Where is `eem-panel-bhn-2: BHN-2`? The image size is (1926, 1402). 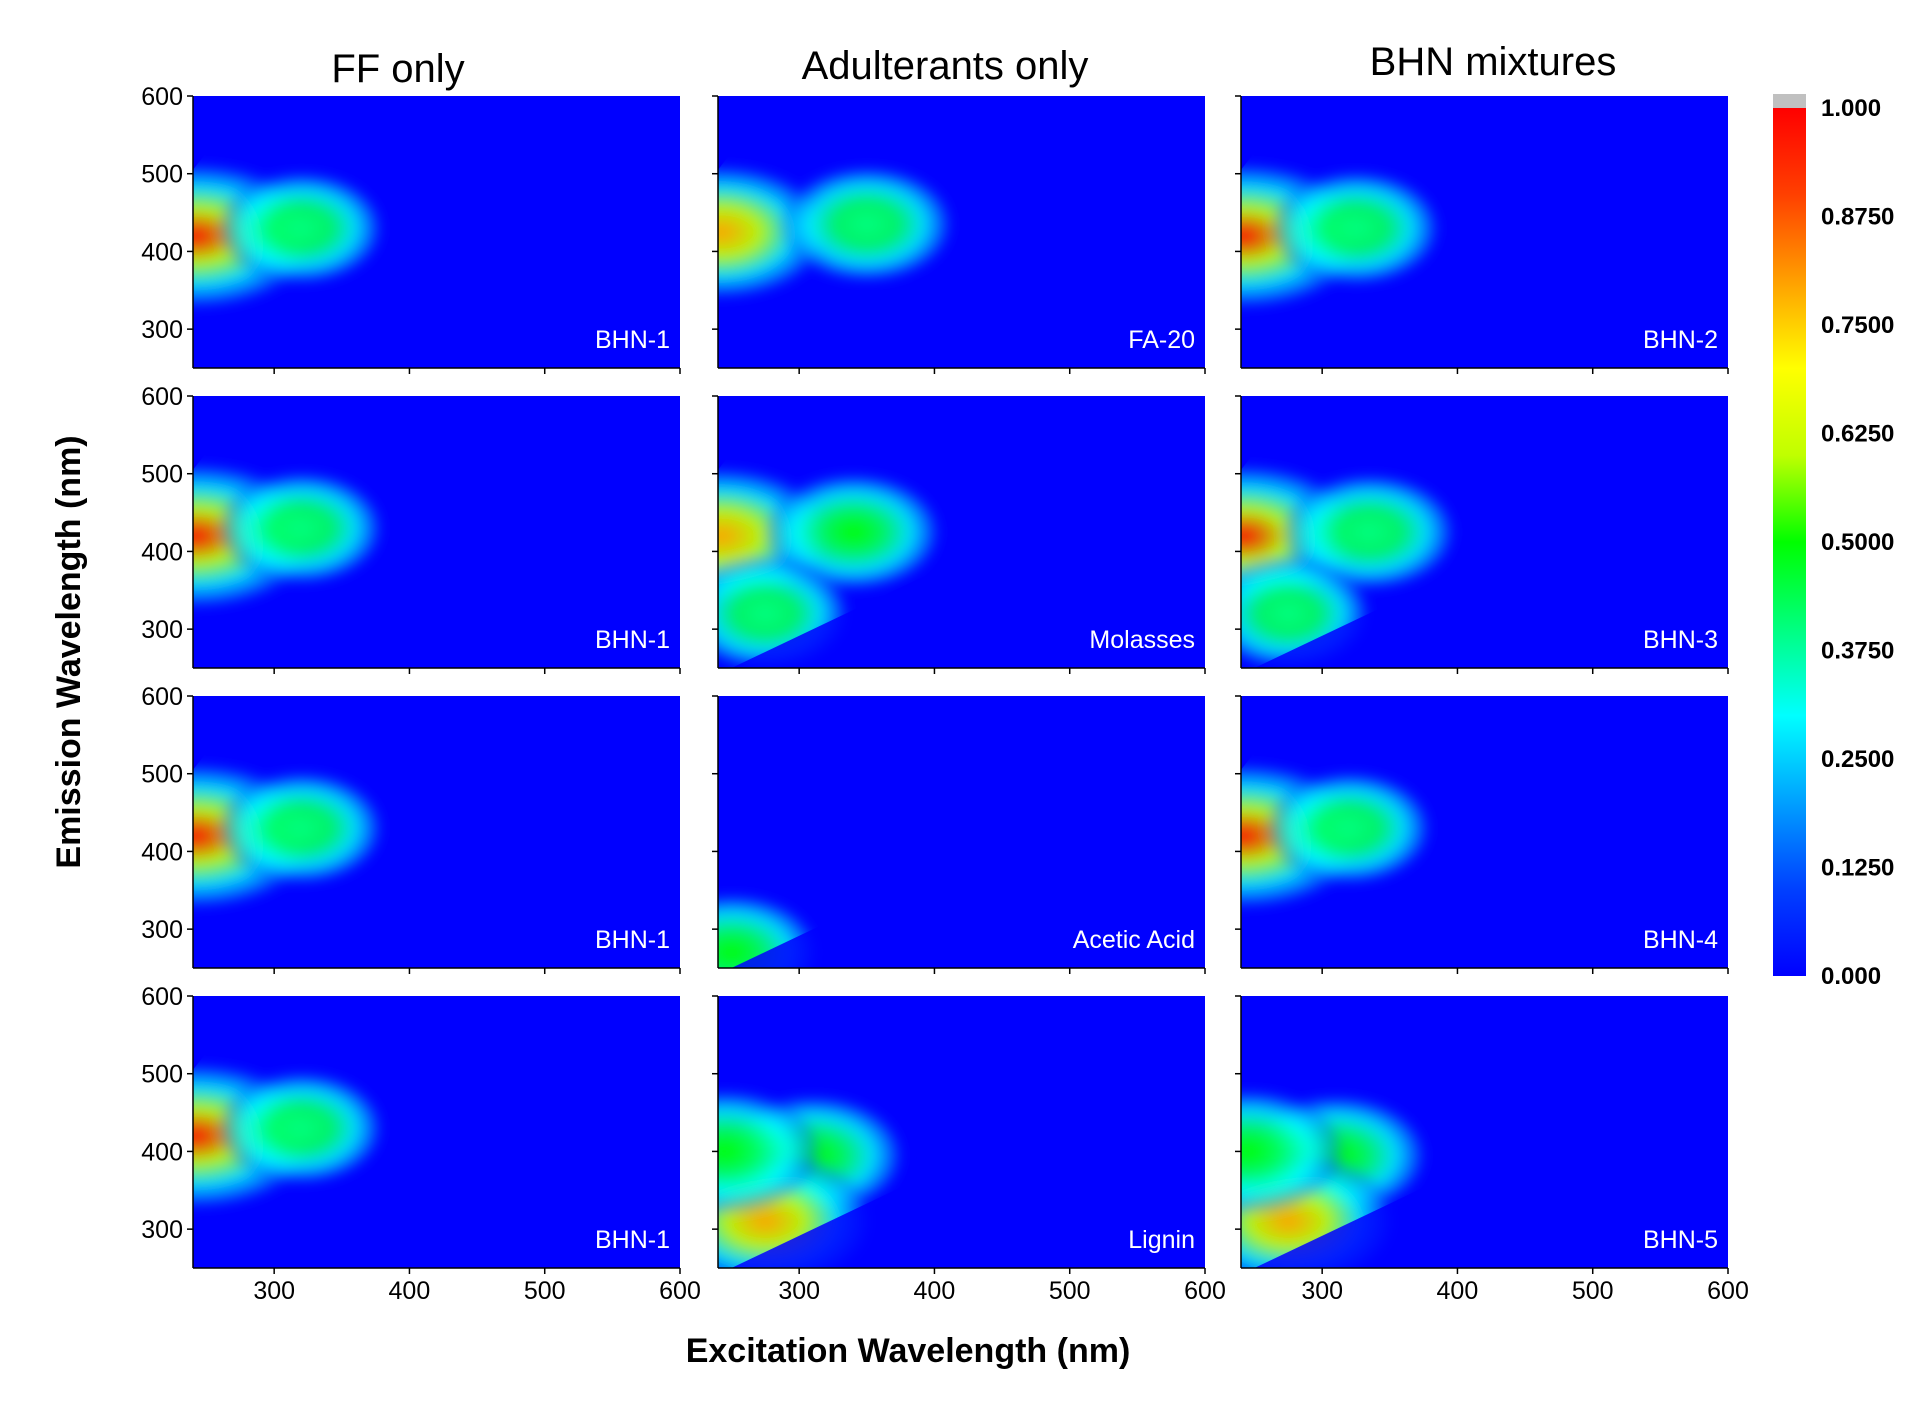
eem-panel-bhn-2: BHN-2 is located at coordinates (1482, 234).